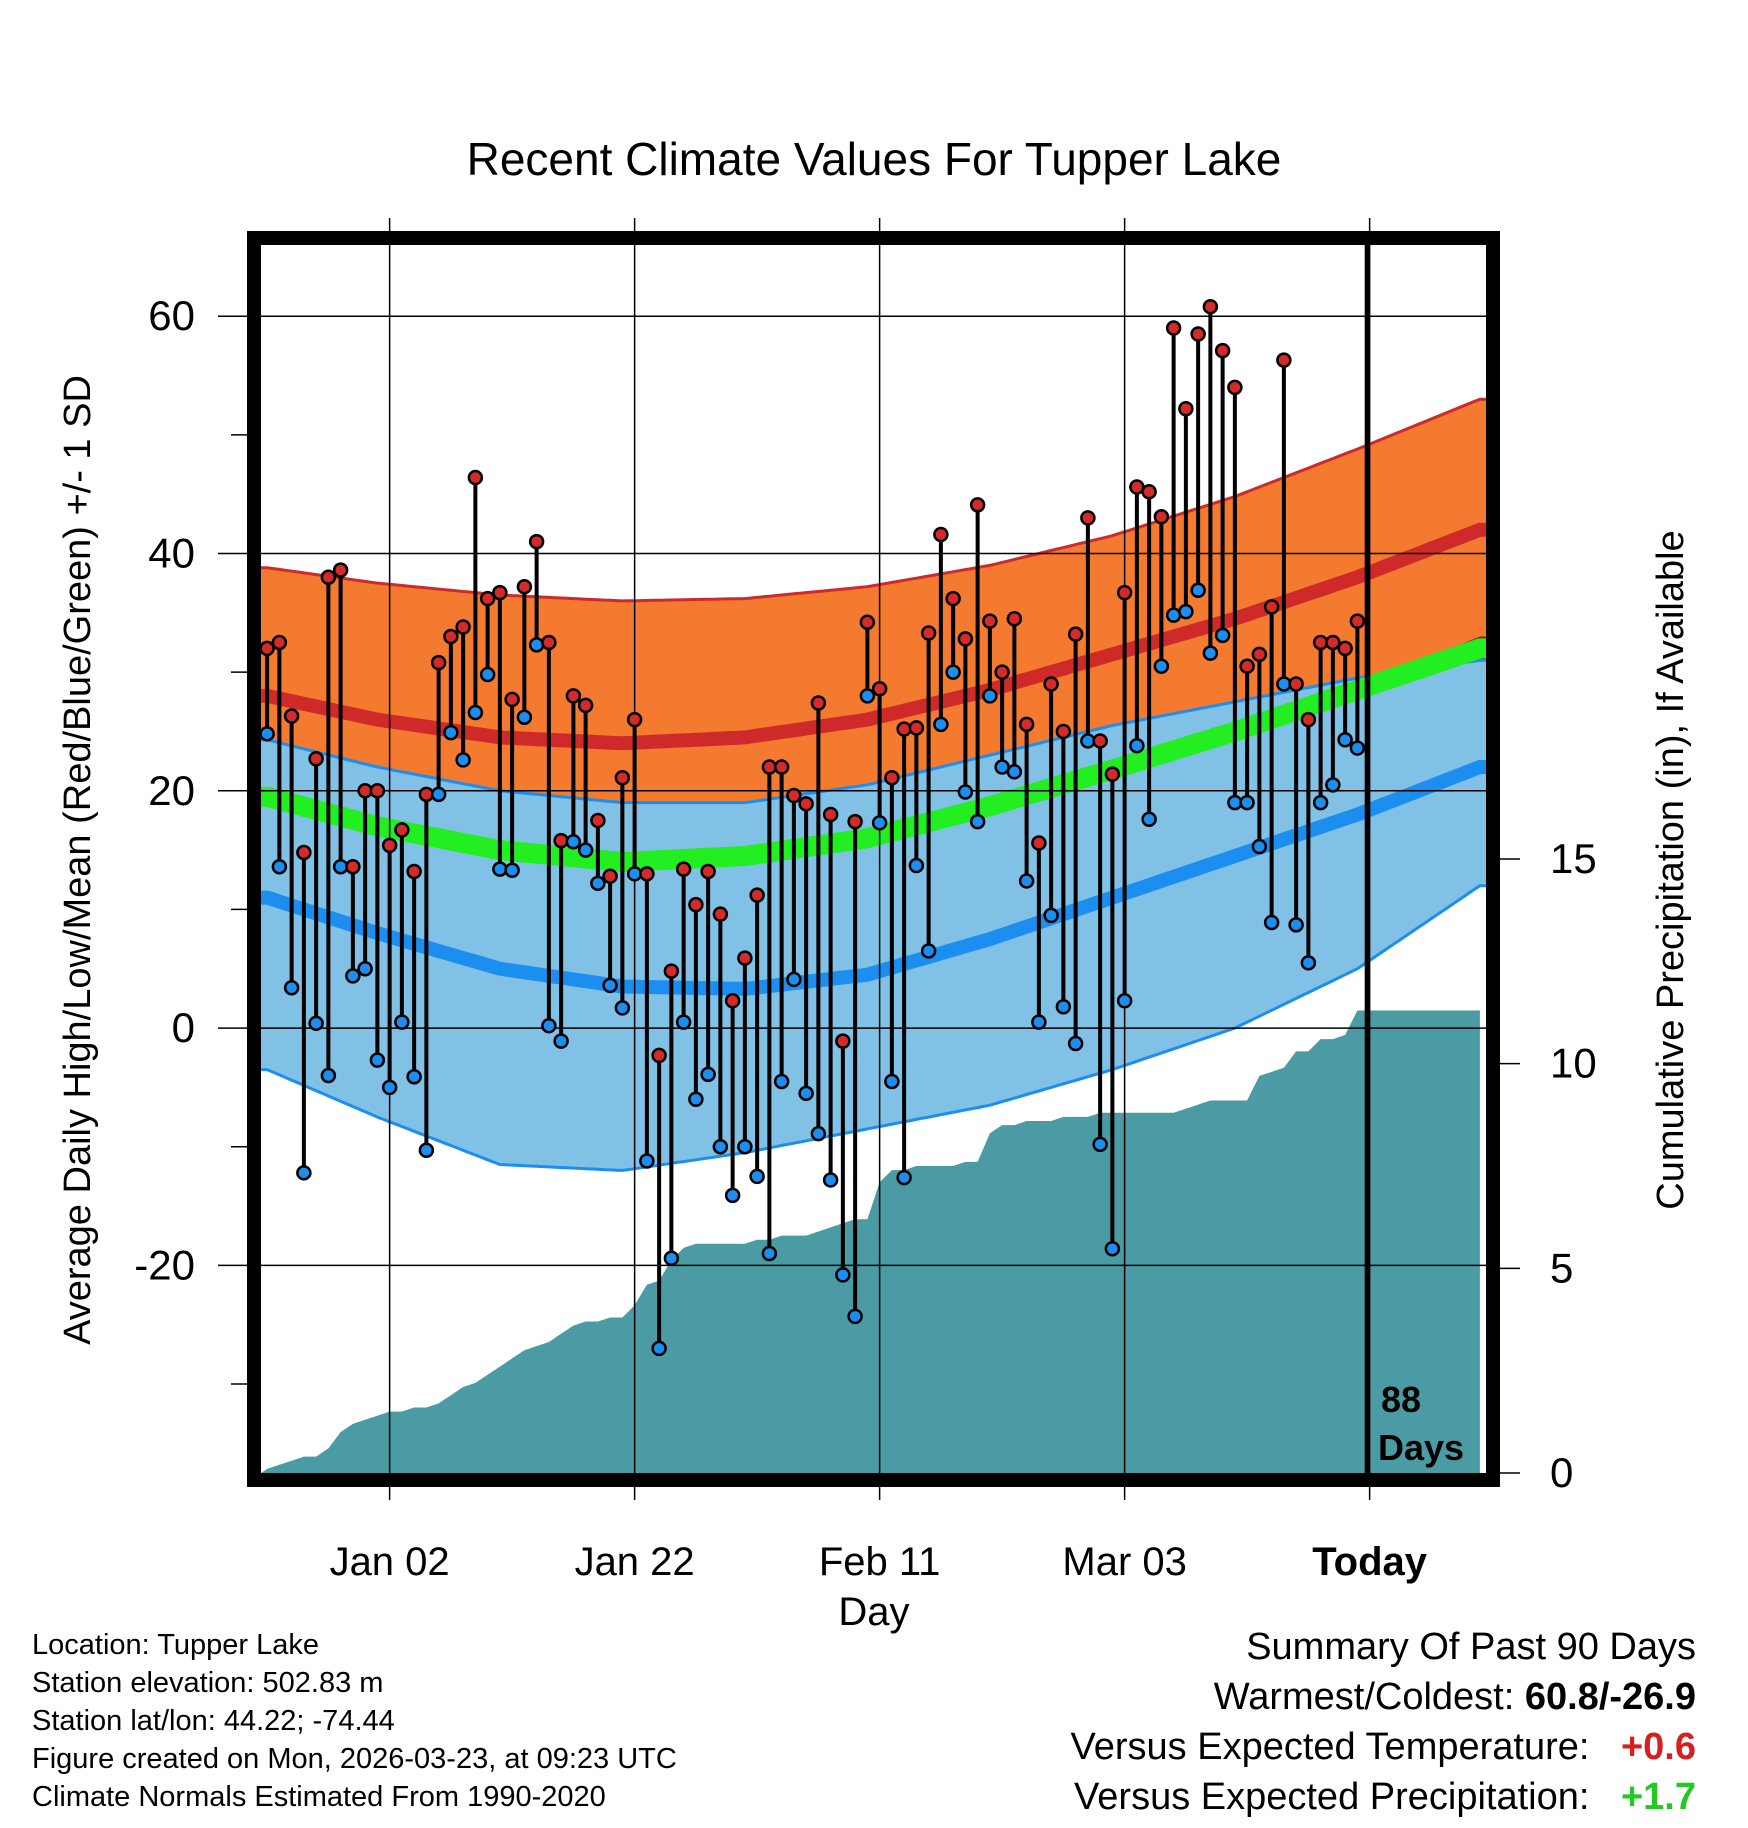  What do you see at coordinates (1658, 1747) in the screenshot?
I see `temp-anomaly-value: +0.6` at bounding box center [1658, 1747].